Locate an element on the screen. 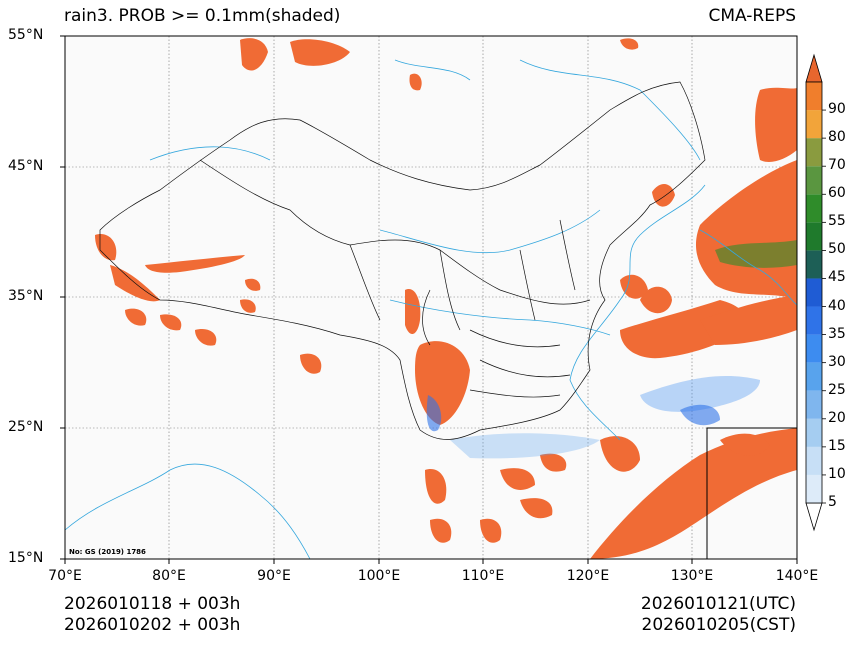 The image size is (860, 647). init-time-cst: 2026010202 + 003h is located at coordinates (152, 625).